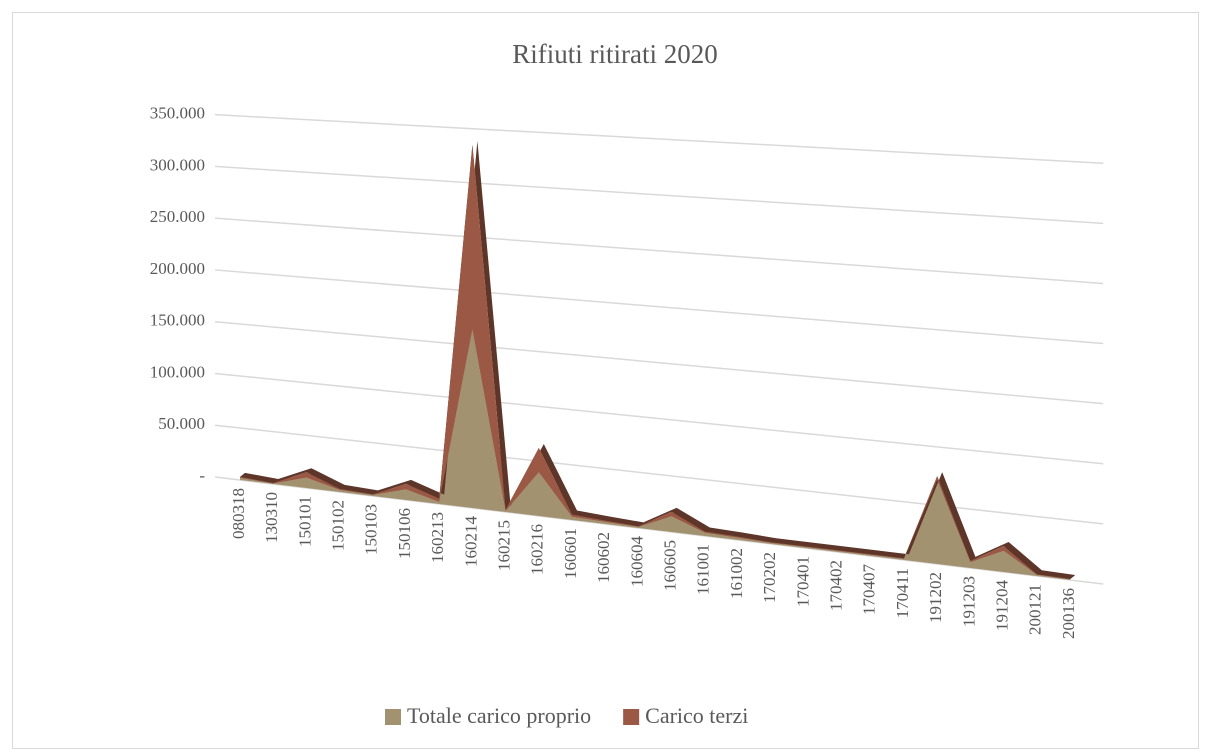 The height and width of the screenshot is (751, 1209). I want to click on legend-label: Carico terzi, so click(696, 715).